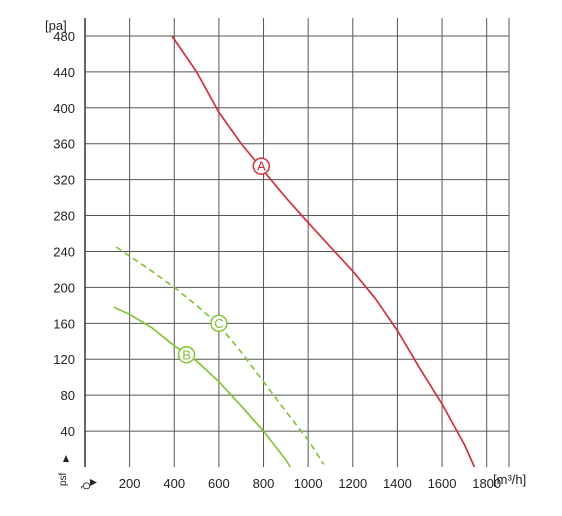 Image resolution: width=562 pixels, height=516 pixels. I want to click on x-tick-labels: 200 400 600 800 1000 1200 1400 1600 1800, so click(310, 483).